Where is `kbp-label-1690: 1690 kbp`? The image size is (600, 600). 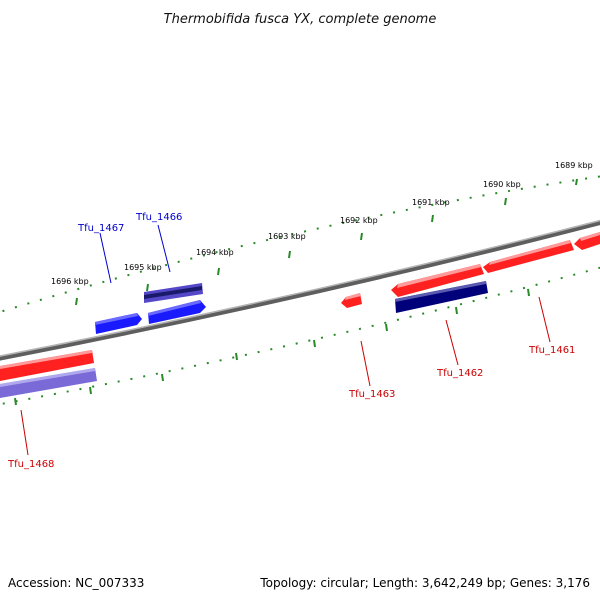 kbp-label-1690: 1690 kbp is located at coordinates (502, 184).